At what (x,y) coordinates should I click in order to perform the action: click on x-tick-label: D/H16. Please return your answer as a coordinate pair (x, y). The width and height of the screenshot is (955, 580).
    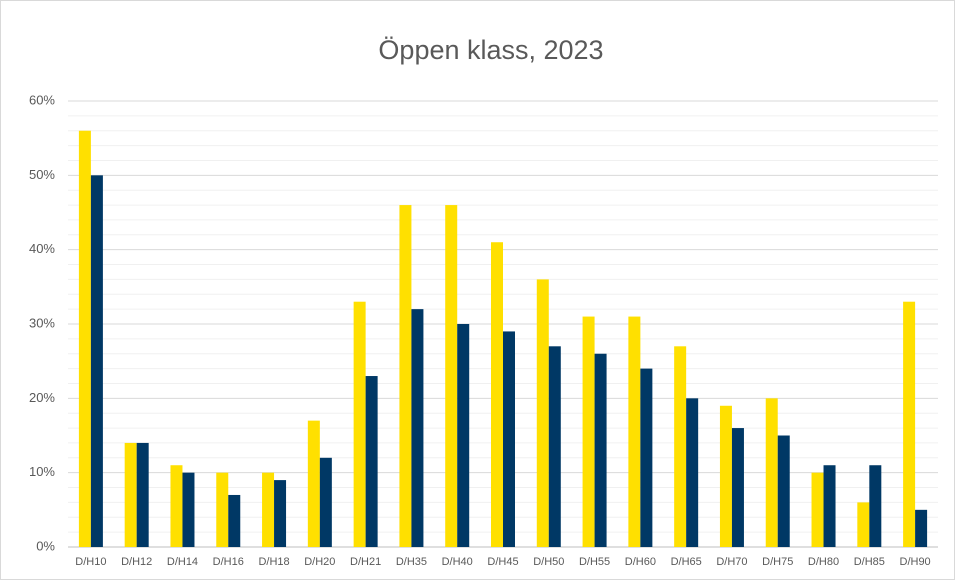
    Looking at the image, I should click on (228, 562).